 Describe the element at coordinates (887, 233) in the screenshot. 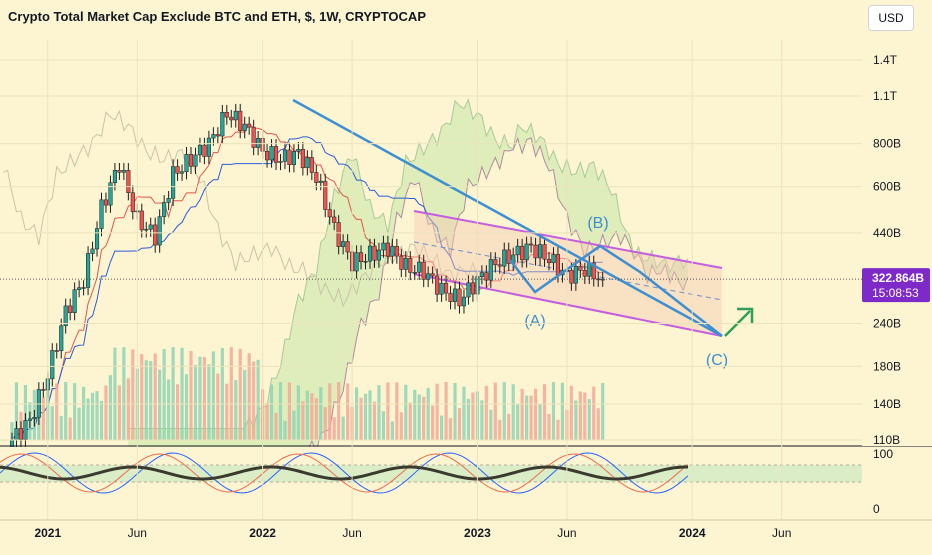

I see `price-tick-label: 440B` at that location.